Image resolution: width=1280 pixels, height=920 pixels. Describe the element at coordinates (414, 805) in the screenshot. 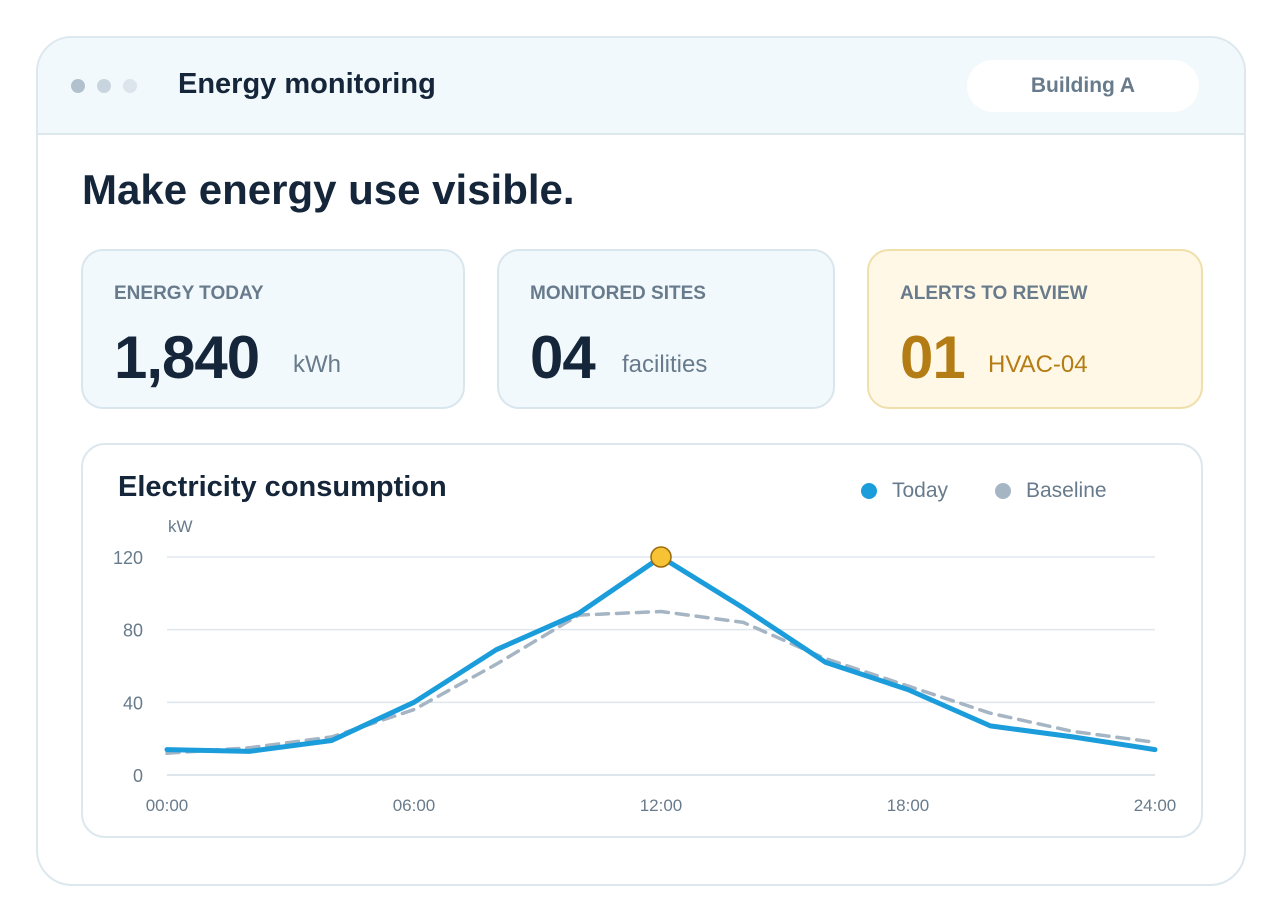

I see `x-tick-label: 06:00` at that location.